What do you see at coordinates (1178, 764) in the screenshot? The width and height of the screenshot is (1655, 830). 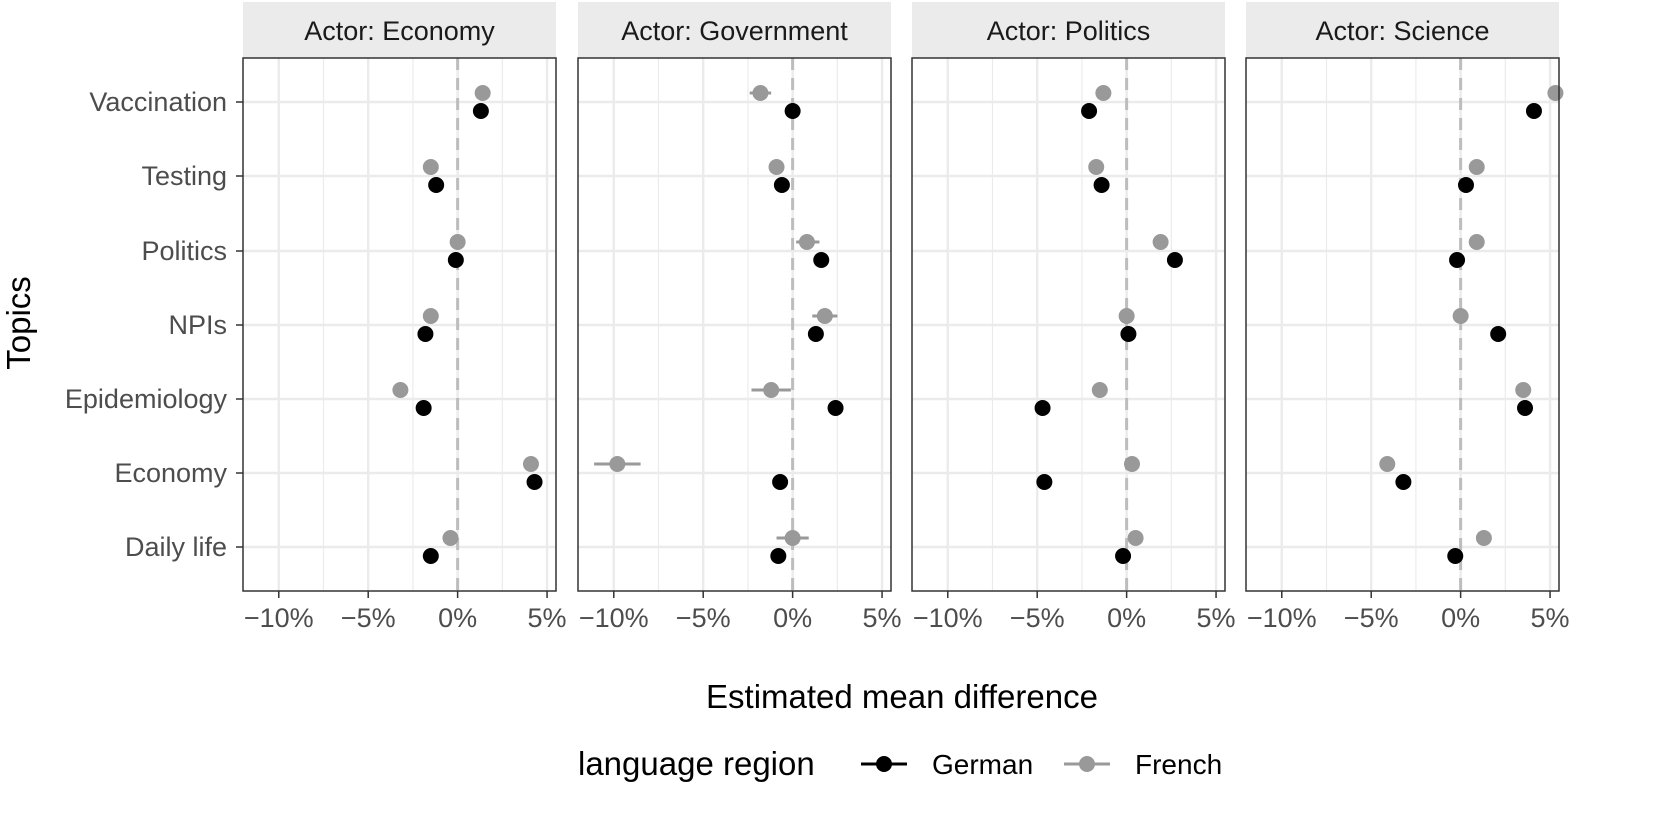 I see `legend-label: French` at bounding box center [1178, 764].